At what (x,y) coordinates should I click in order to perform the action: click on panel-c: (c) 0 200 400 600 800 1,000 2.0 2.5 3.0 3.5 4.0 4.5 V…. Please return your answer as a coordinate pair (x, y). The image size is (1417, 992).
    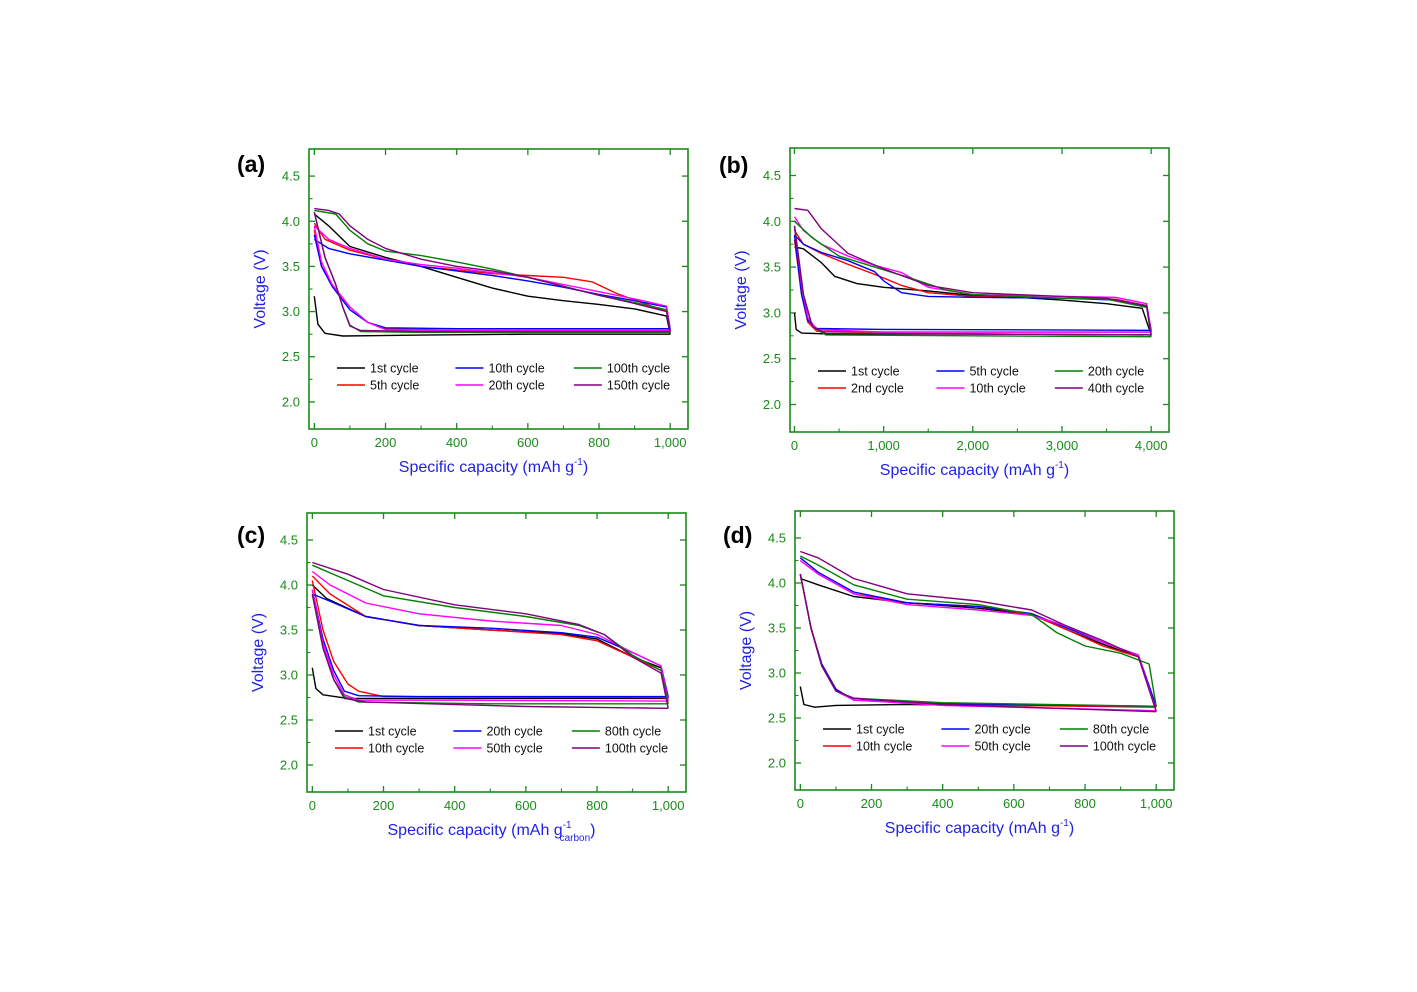
    Looking at the image, I should click on (462, 678).